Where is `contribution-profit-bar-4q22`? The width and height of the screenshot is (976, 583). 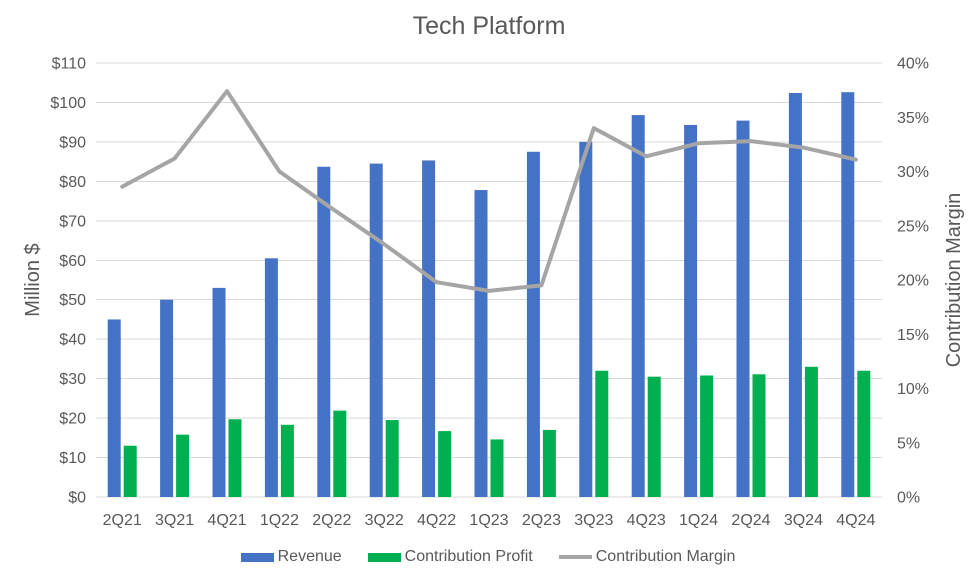 contribution-profit-bar-4q22 is located at coordinates (445, 464).